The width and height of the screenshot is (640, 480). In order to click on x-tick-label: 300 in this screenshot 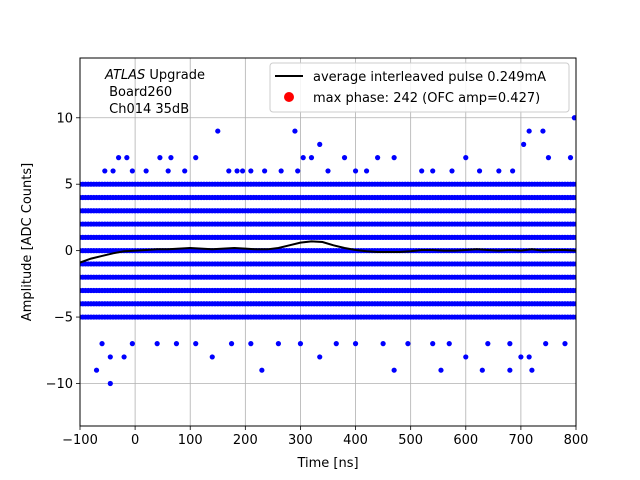, I will do `click(300, 440)`.